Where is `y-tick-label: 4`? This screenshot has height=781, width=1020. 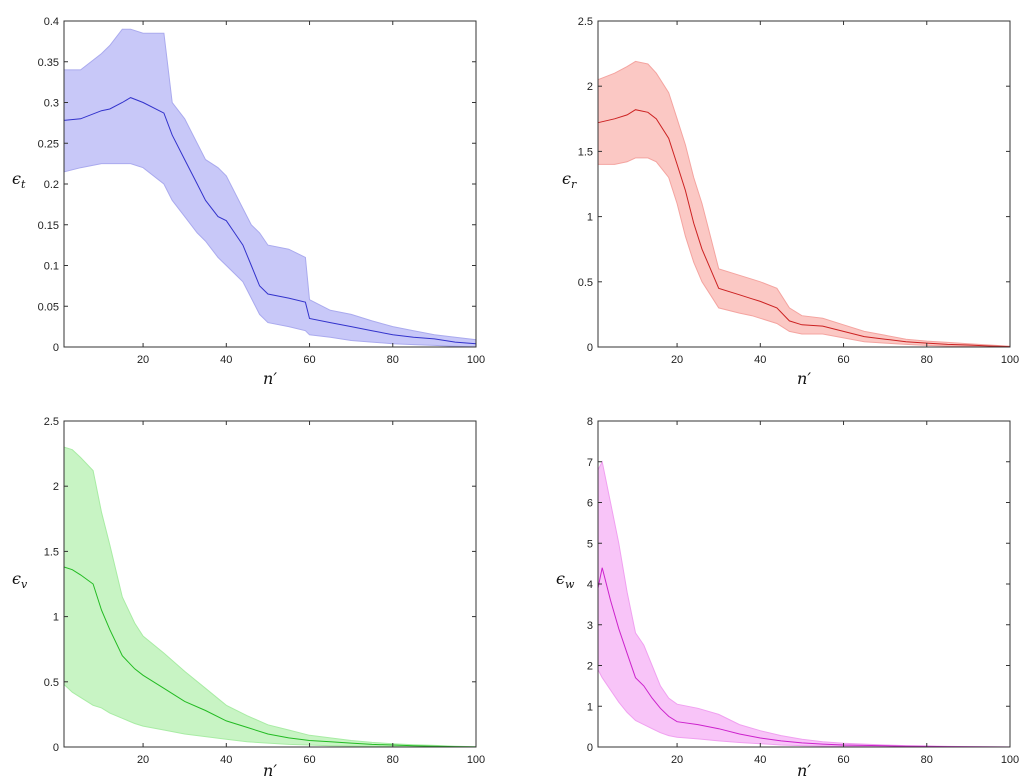
y-tick-label: 4 is located at coordinates (590, 585).